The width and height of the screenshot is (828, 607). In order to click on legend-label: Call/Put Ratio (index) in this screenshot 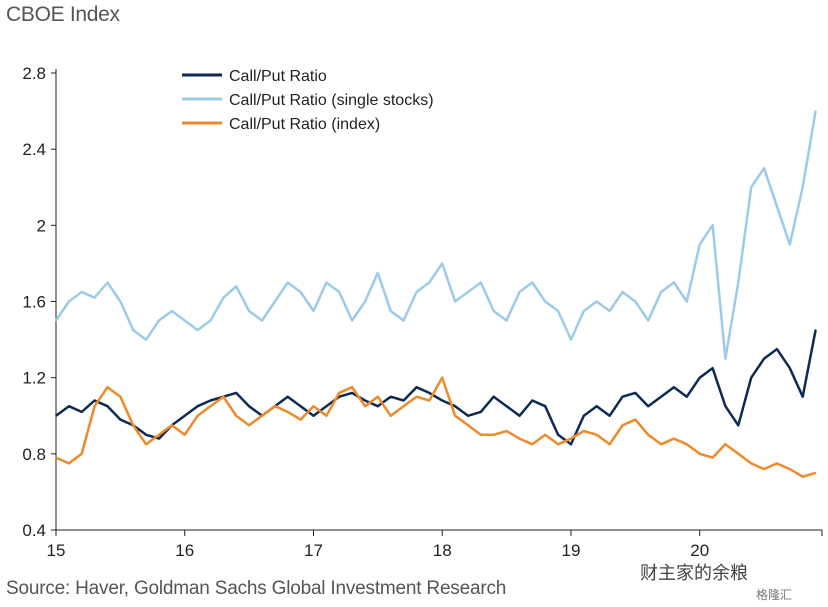, I will do `click(304, 124)`.